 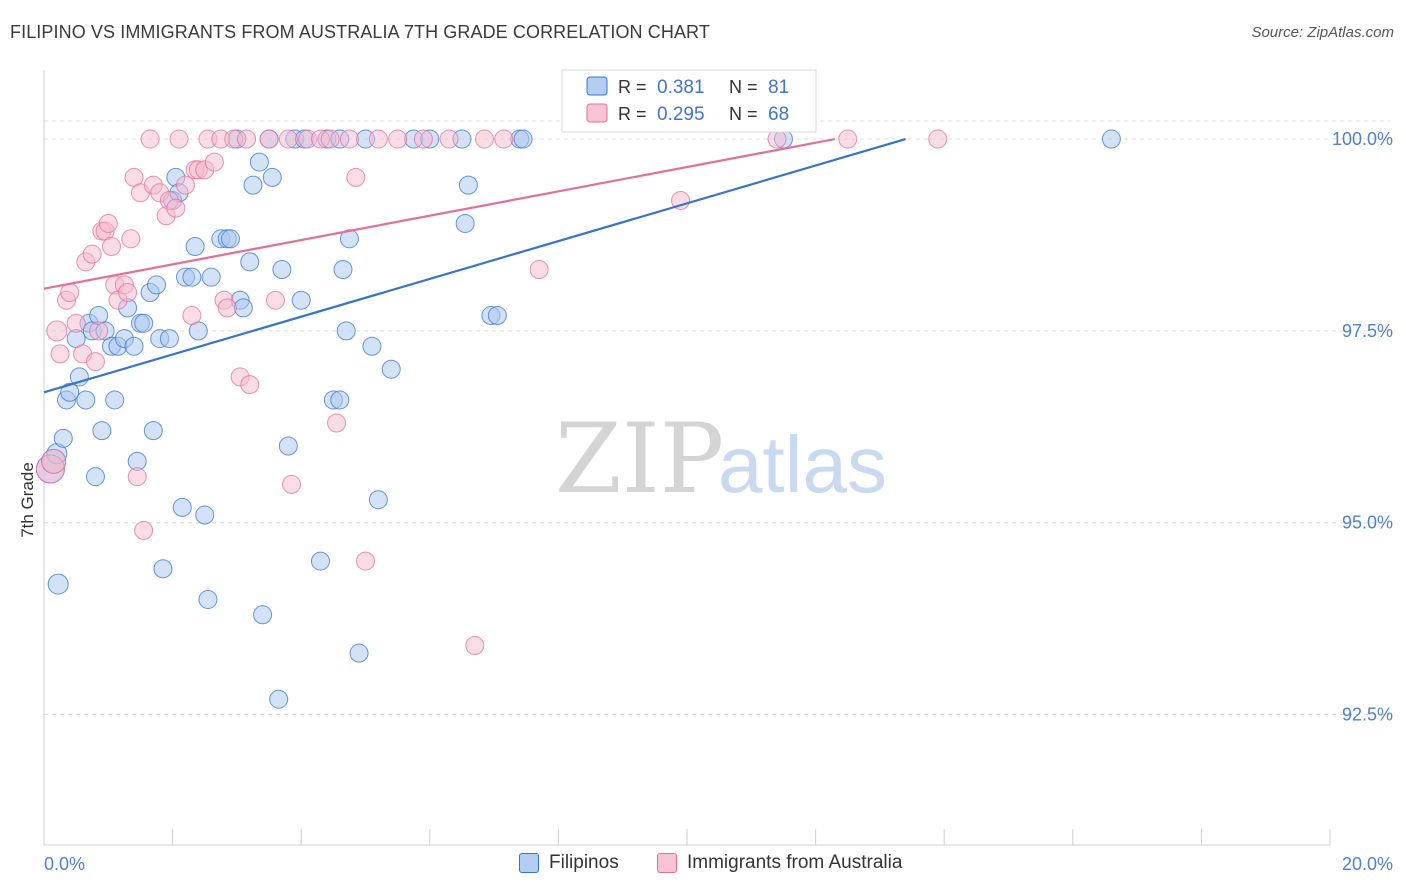 What do you see at coordinates (27, 500) in the screenshot?
I see `y-axis-label: 7th Grade` at bounding box center [27, 500].